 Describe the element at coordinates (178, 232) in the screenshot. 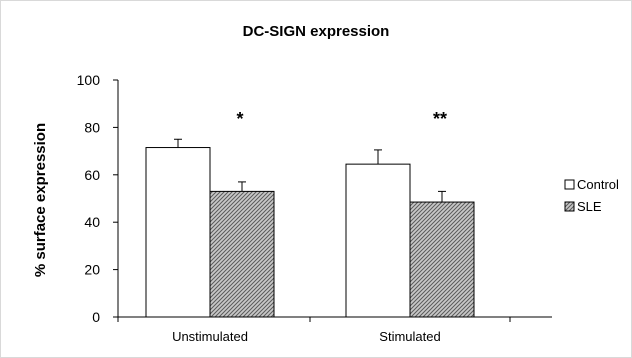

I see `bar-control-unstimulated` at that location.